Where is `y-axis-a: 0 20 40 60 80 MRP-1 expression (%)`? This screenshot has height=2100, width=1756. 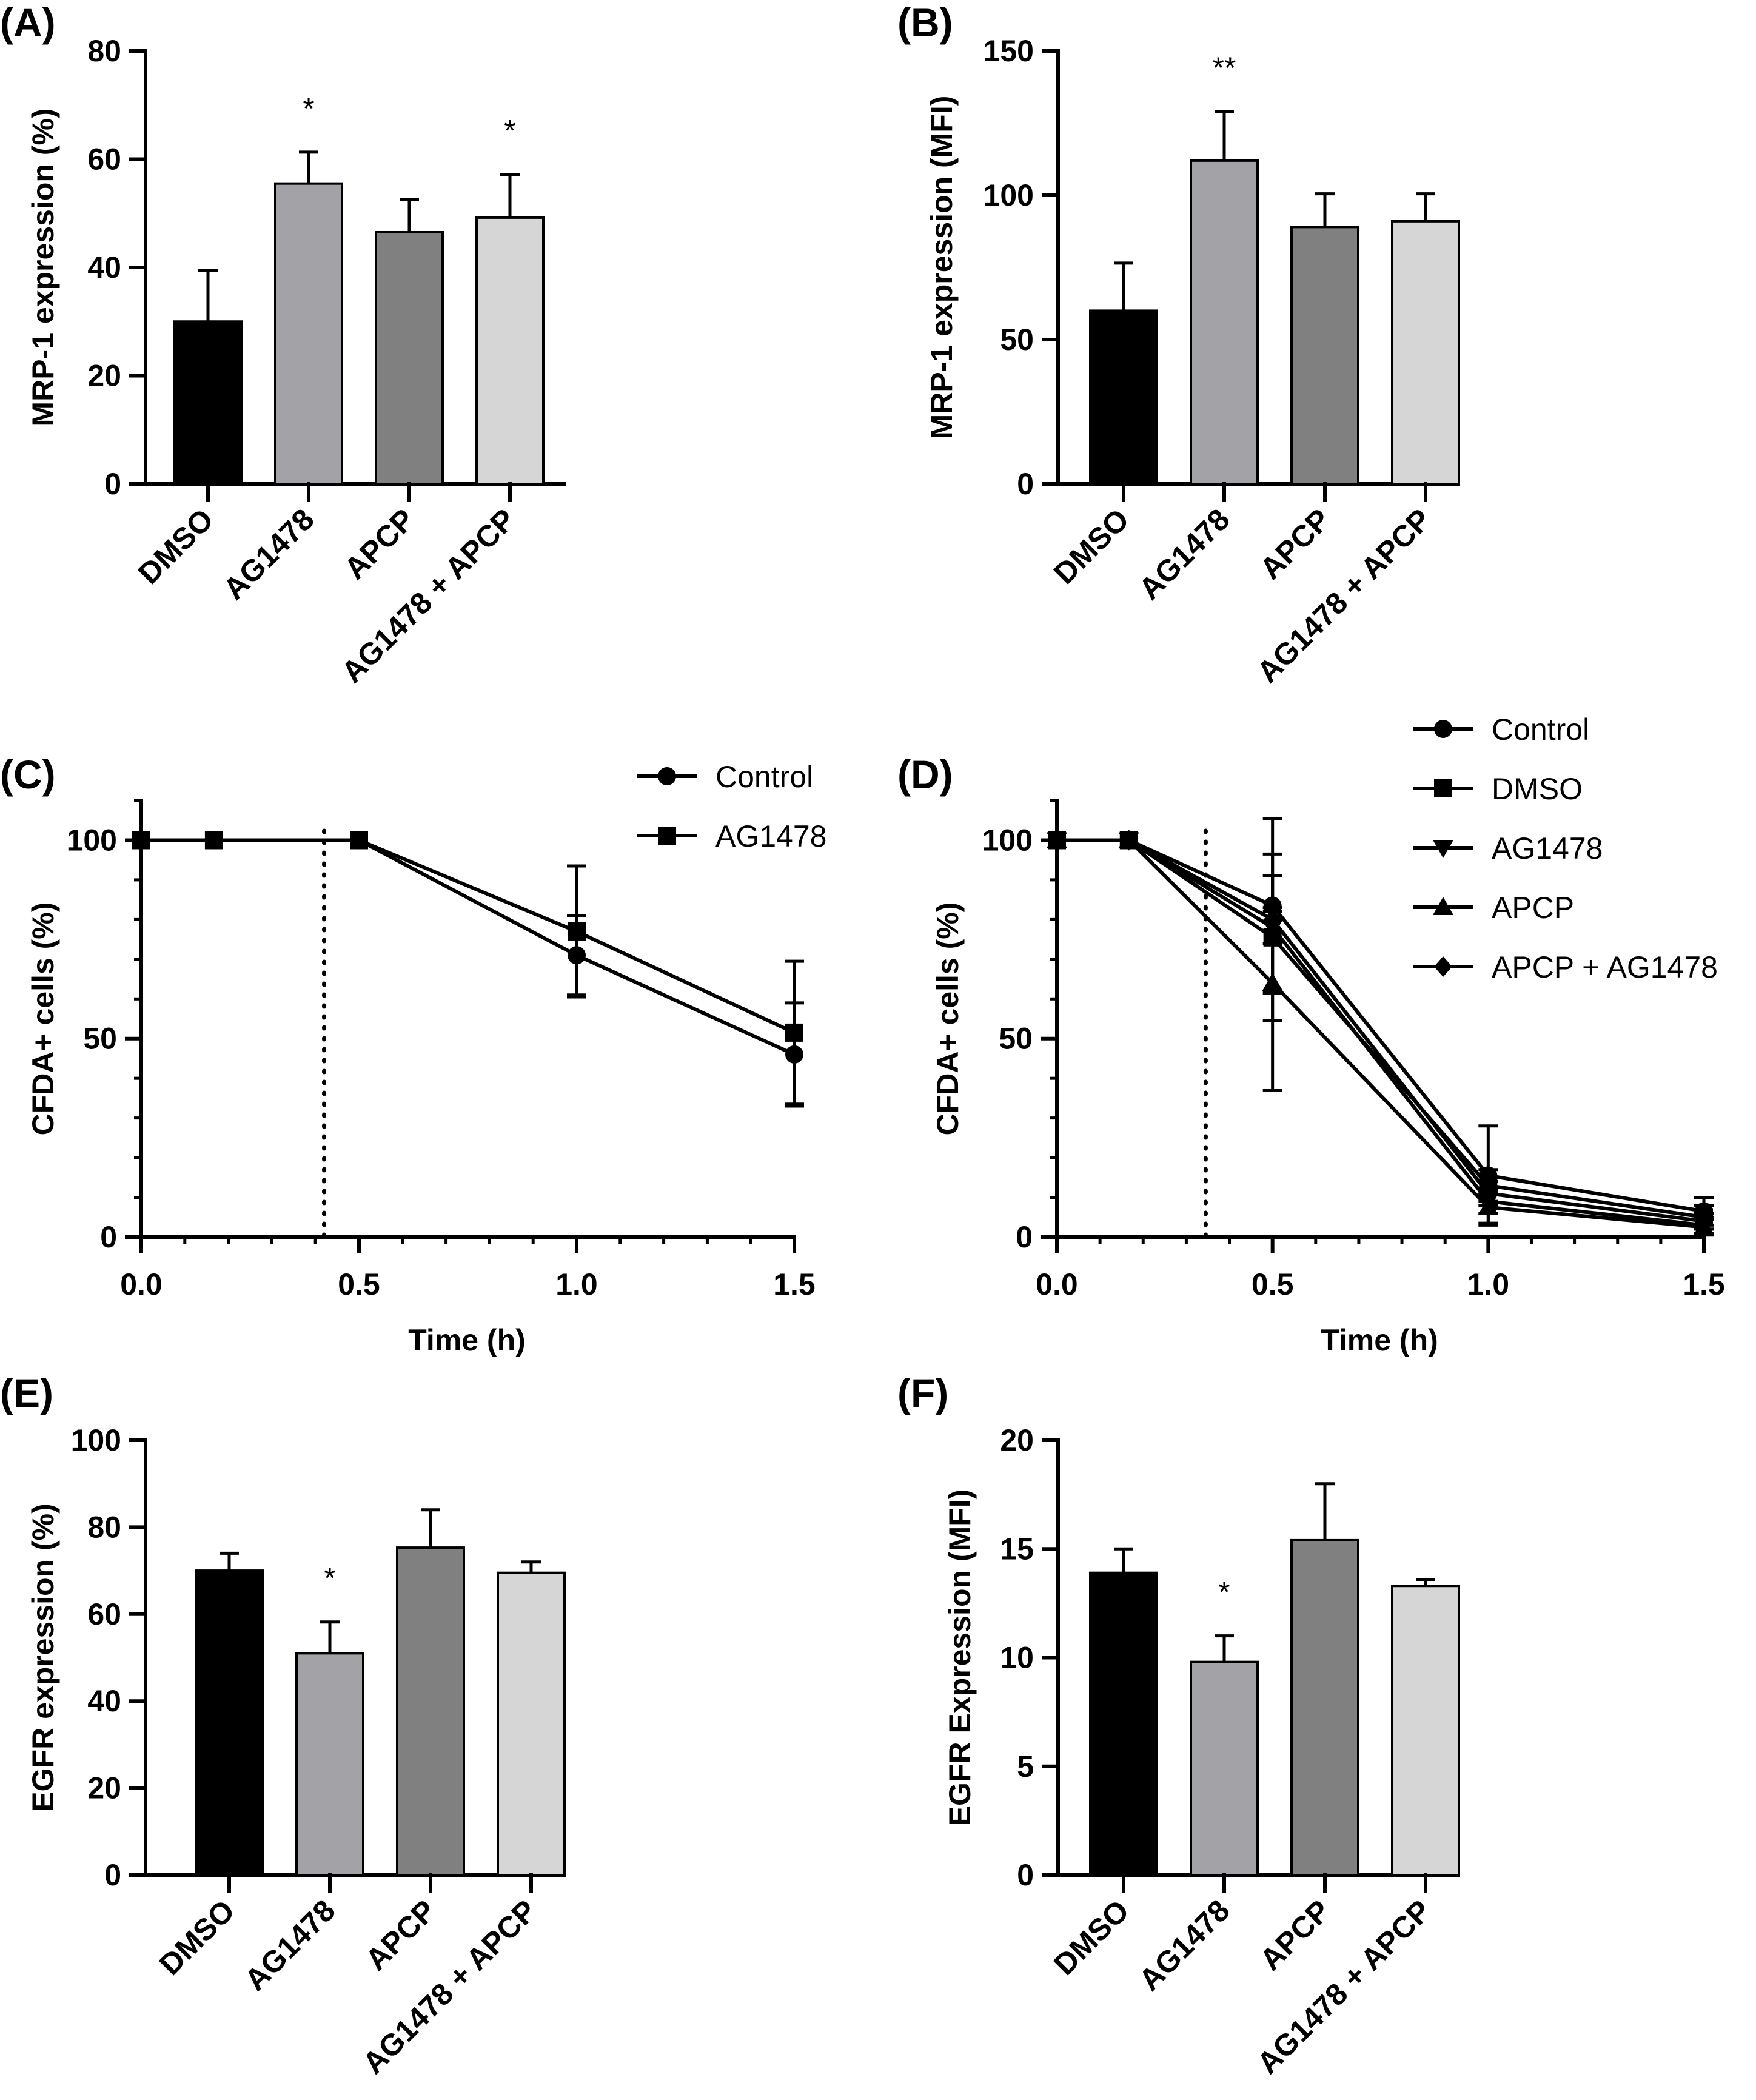 y-axis-a: 0 20 40 60 80 MRP-1 expression (%) is located at coordinates (86, 267).